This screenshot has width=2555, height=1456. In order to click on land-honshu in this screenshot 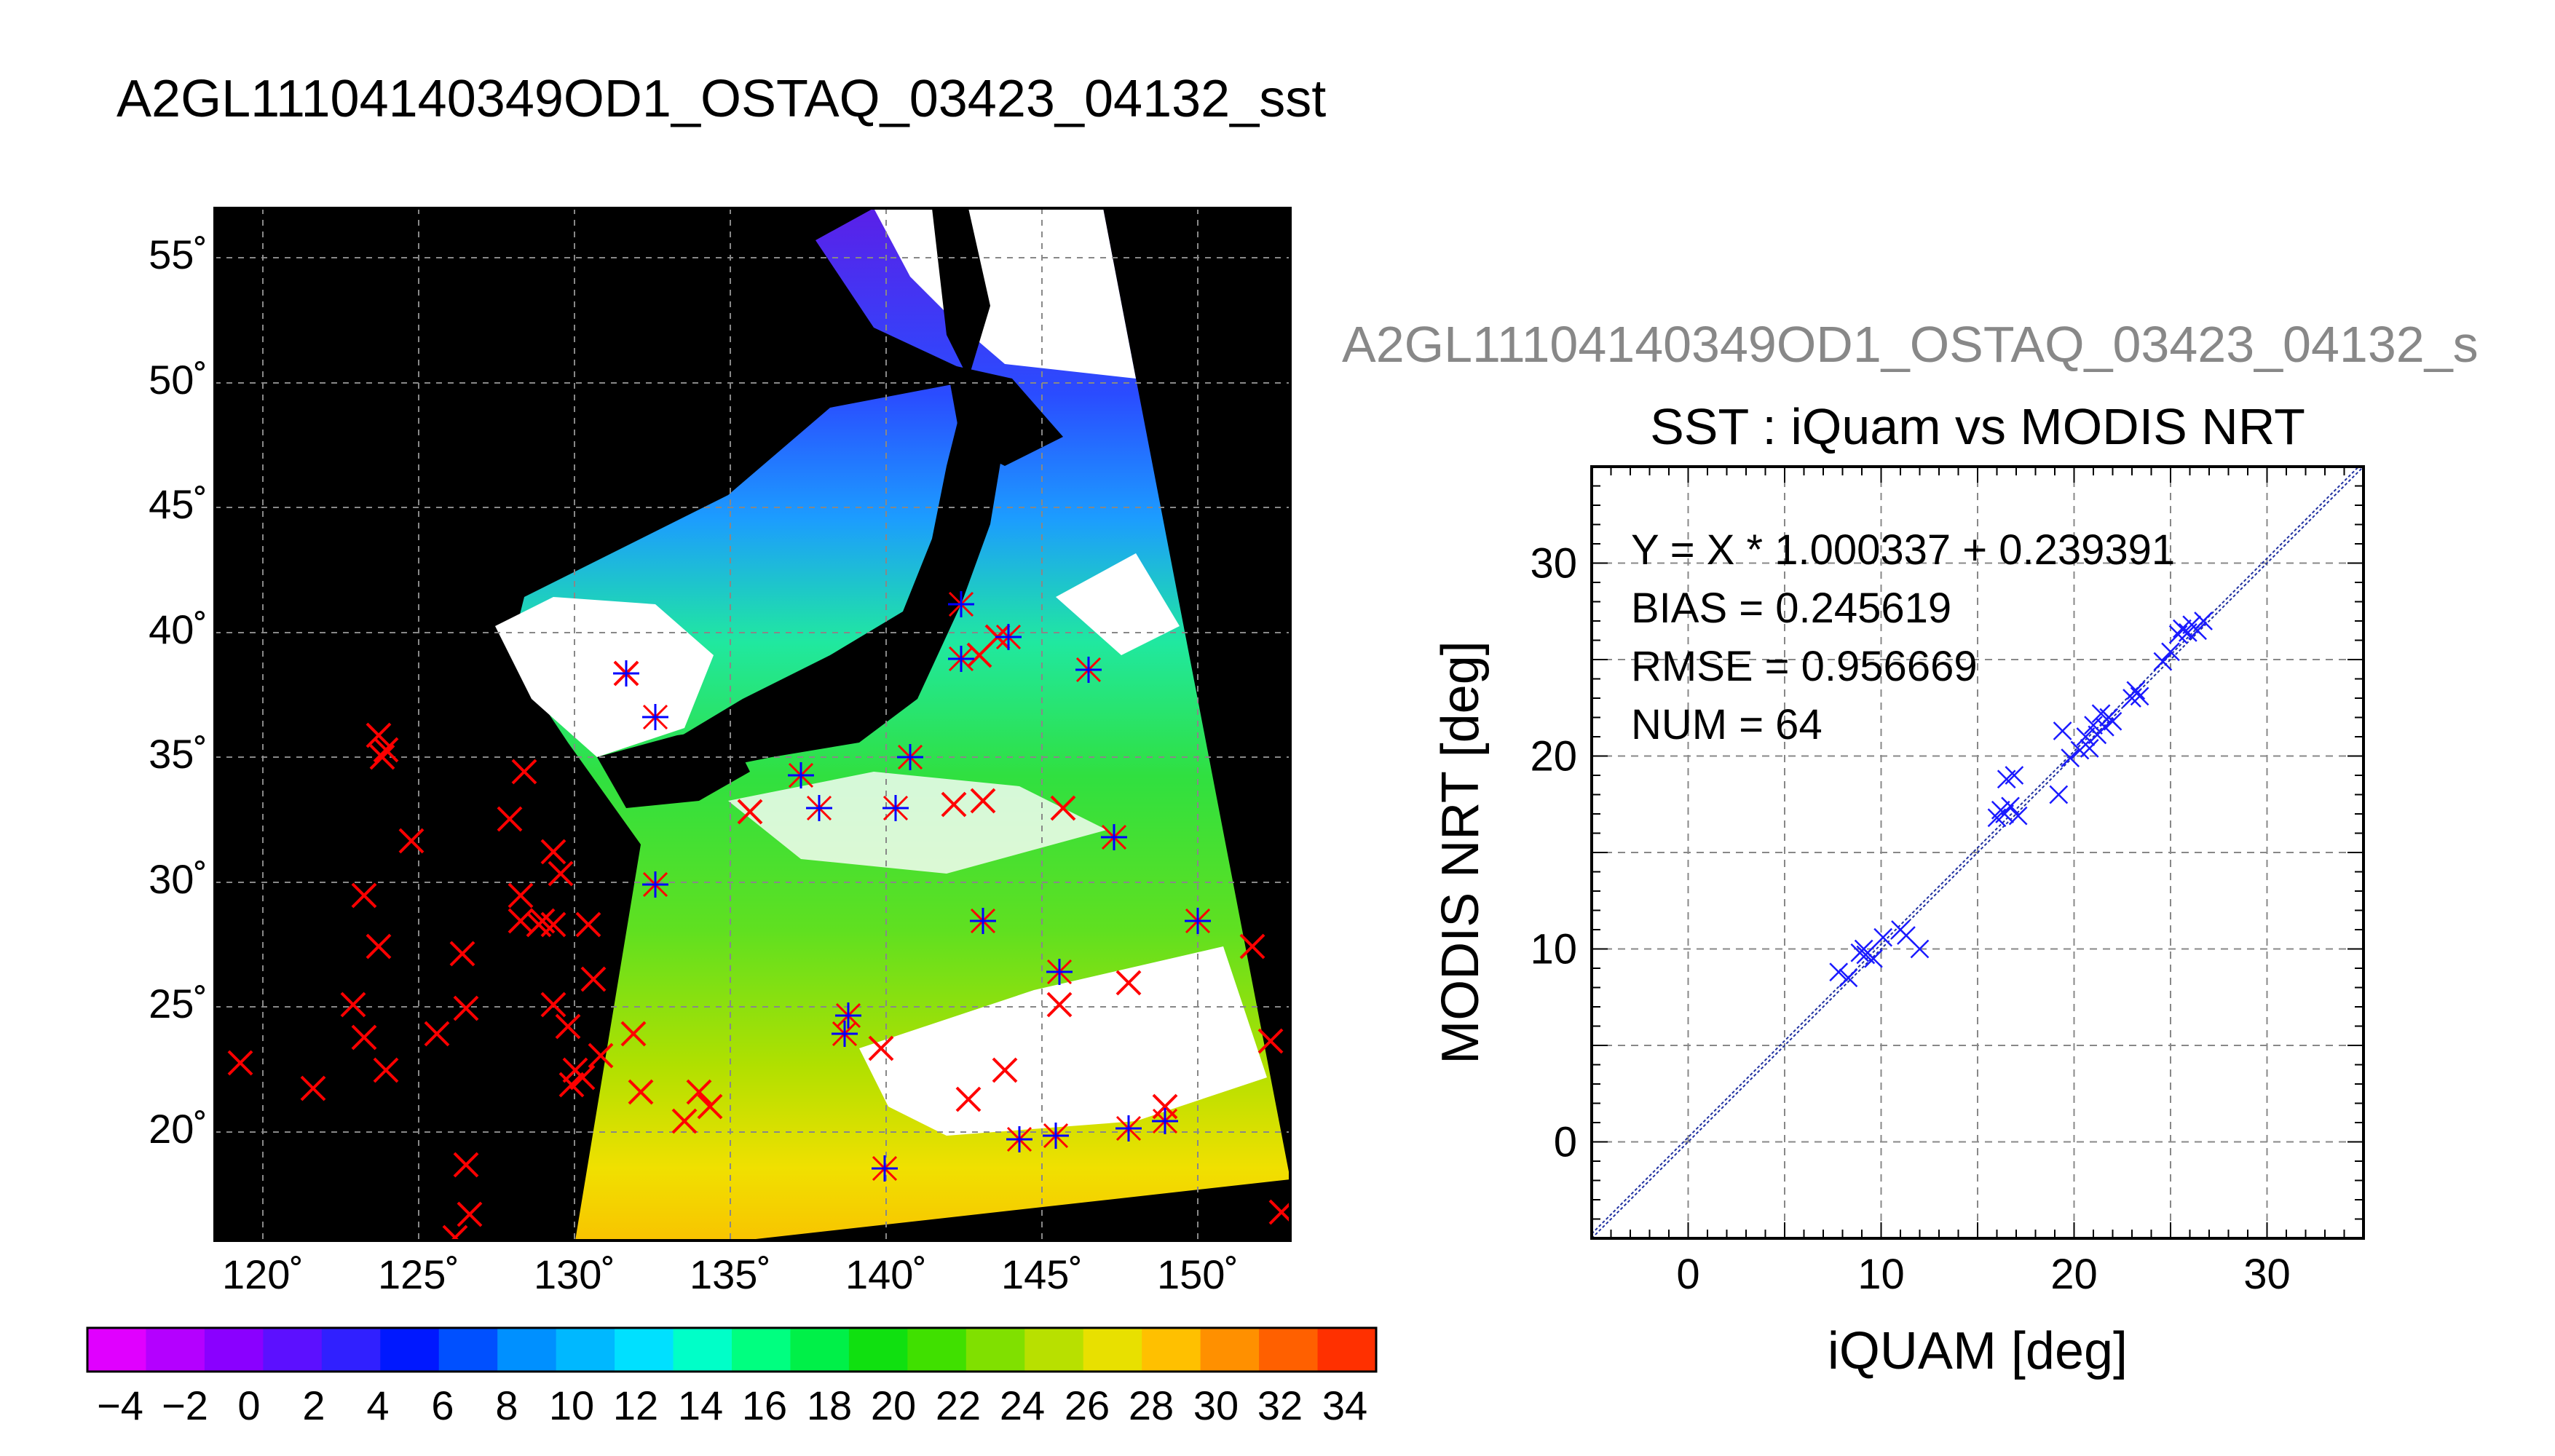, I will do `click(837, 590)`.